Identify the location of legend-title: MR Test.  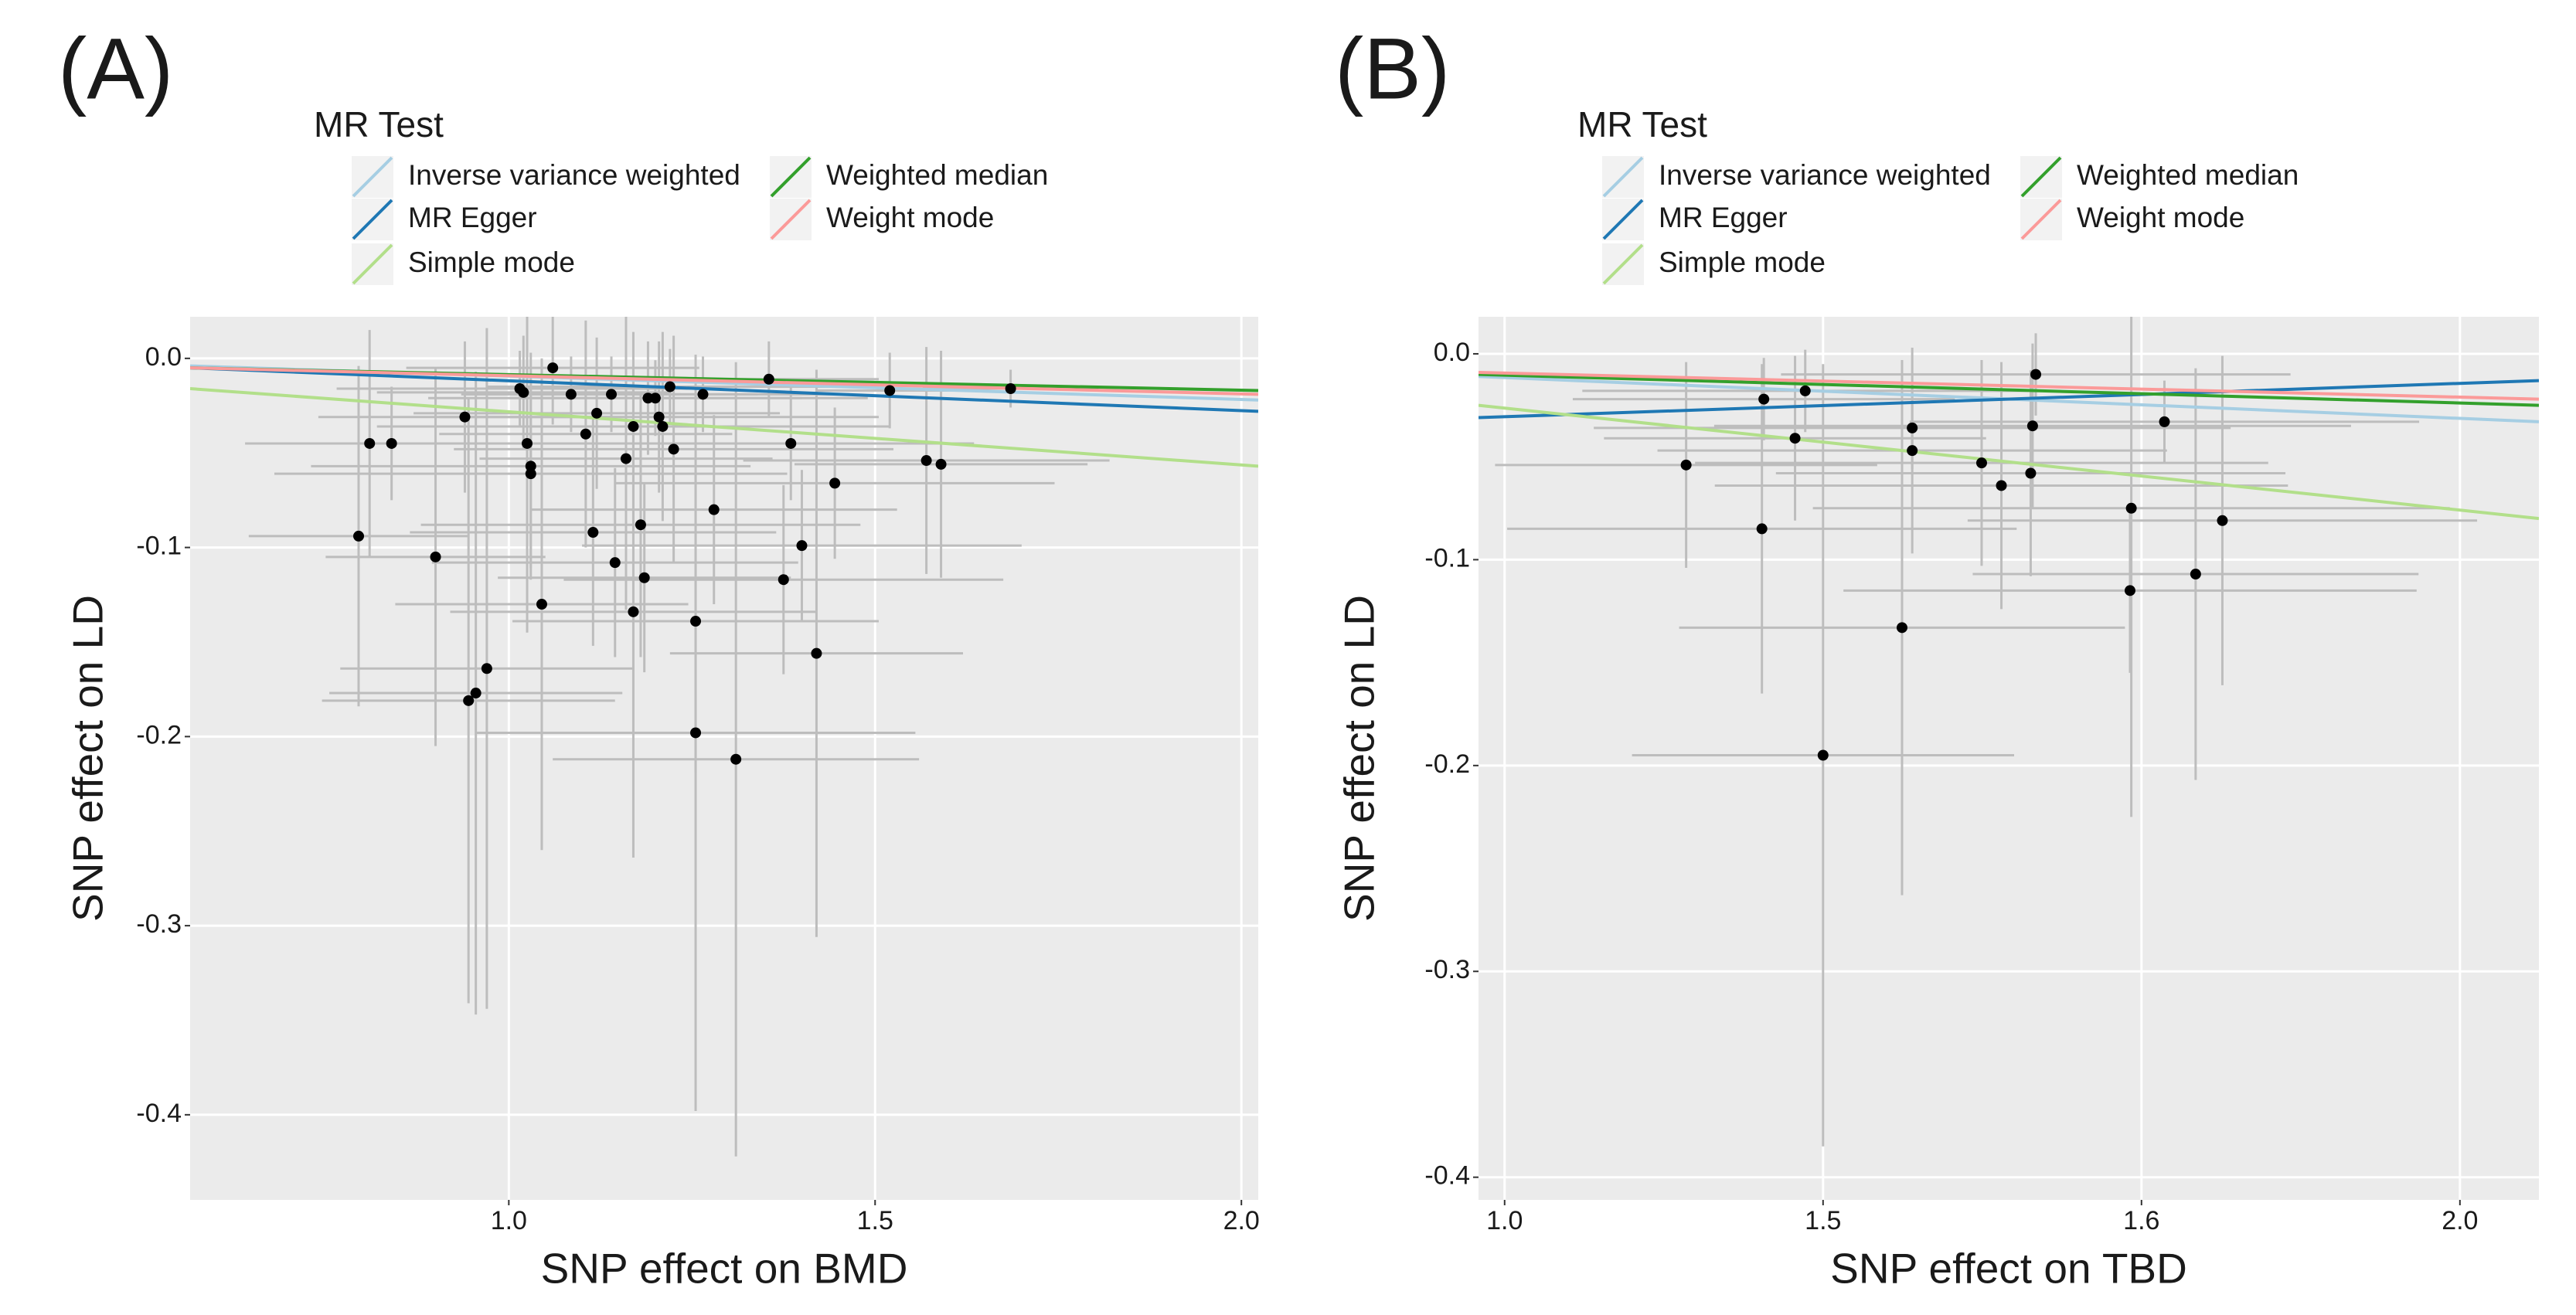
(379, 124).